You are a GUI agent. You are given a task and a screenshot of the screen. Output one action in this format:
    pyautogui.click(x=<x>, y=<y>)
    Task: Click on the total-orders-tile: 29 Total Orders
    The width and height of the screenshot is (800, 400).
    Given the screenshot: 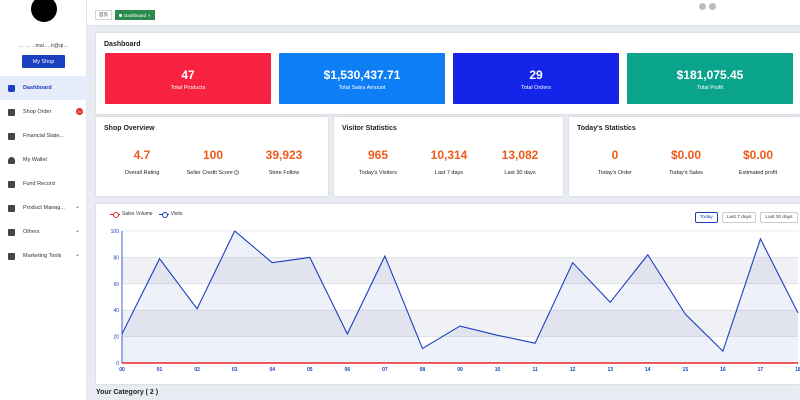 What is the action you would take?
    pyautogui.click(x=536, y=78)
    